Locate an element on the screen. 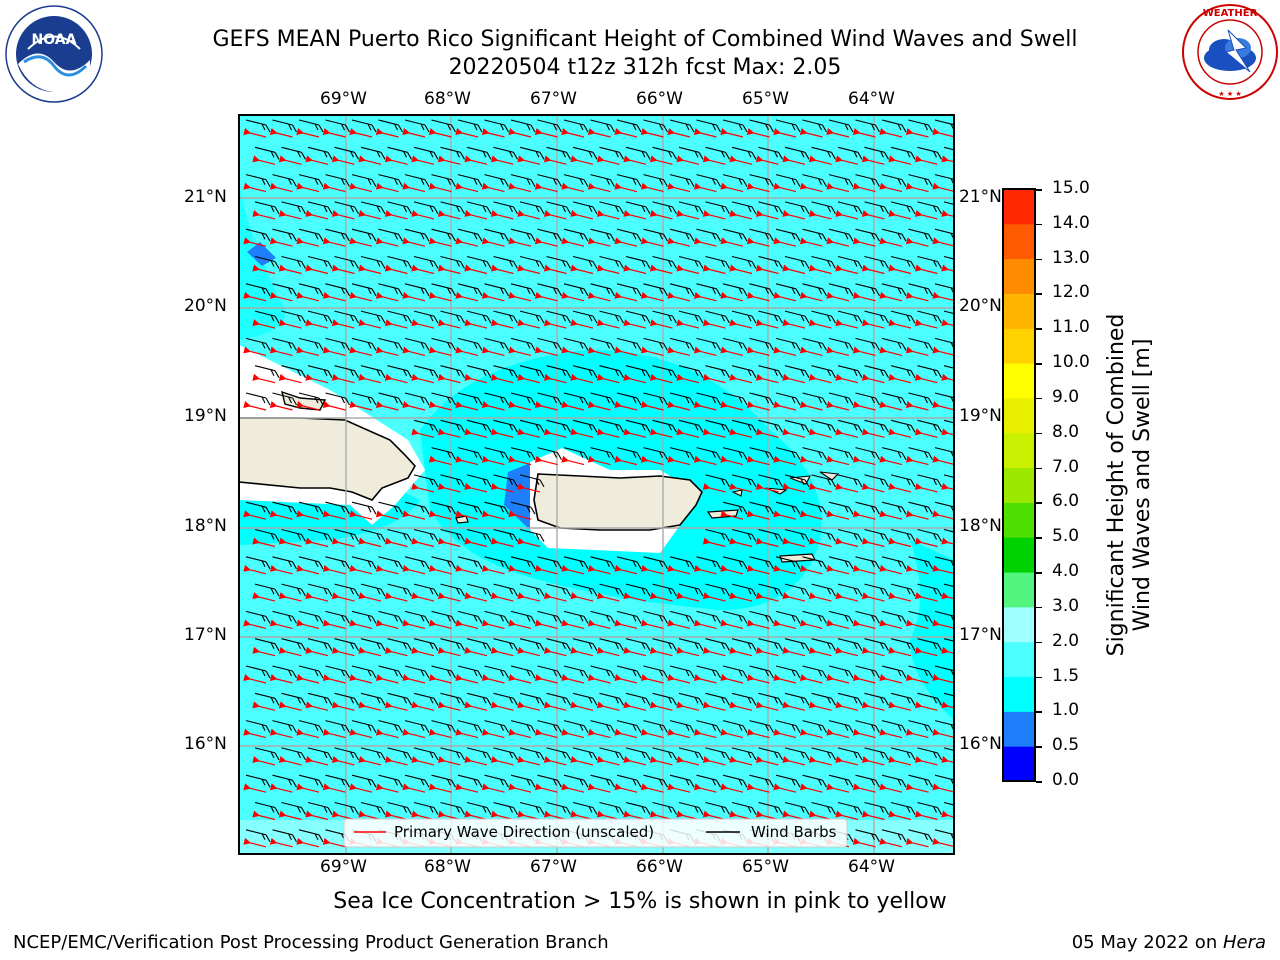 The width and height of the screenshot is (1280, 960). colorbar-tick-label: 7.0 is located at coordinates (1066, 466).